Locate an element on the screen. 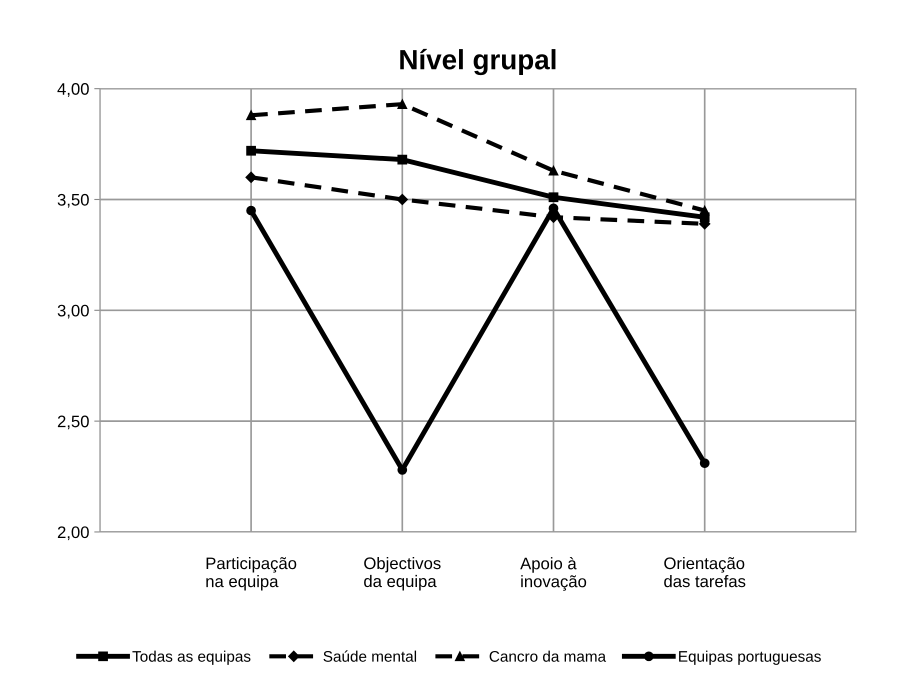  x-tick-label: Participação na equipa is located at coordinates (251, 573).